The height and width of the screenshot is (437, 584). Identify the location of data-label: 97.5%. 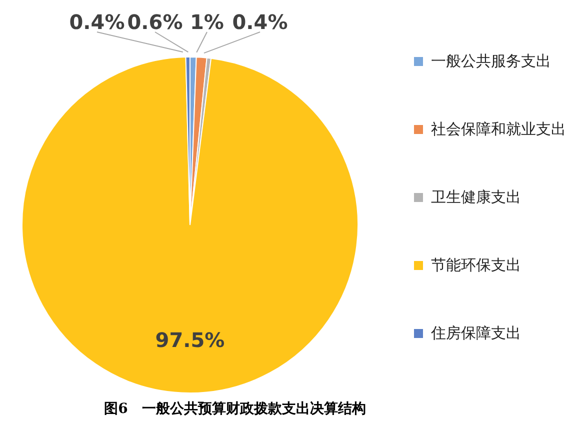
(190, 340).